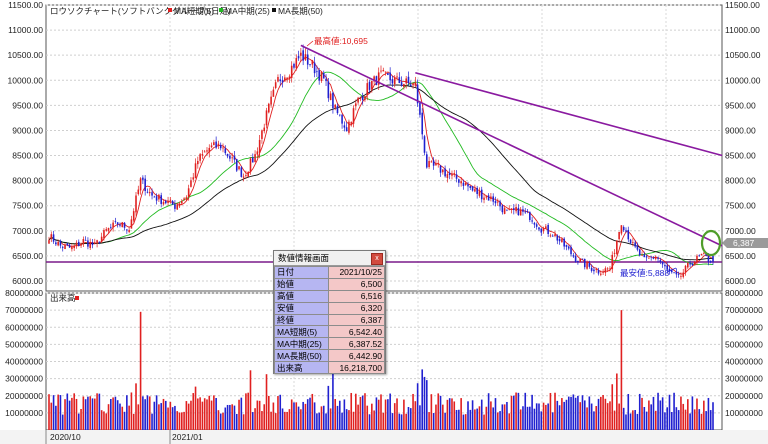 The image size is (768, 444). I want to click on current-price-label: 6,387, so click(744, 243).